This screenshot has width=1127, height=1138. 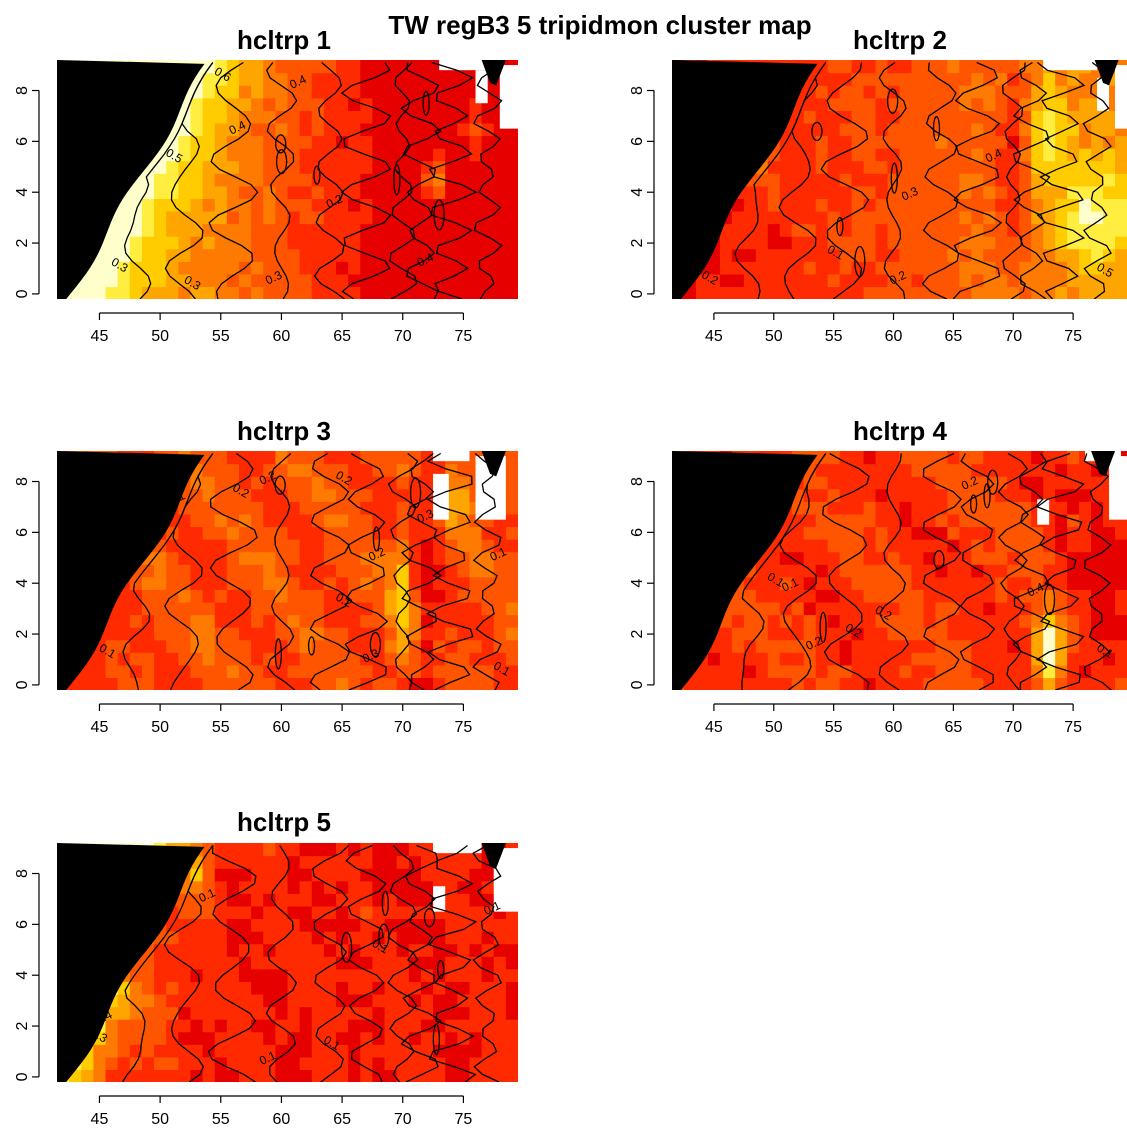 What do you see at coordinates (160, 1119) in the screenshot?
I see `x-tick-label: 50` at bounding box center [160, 1119].